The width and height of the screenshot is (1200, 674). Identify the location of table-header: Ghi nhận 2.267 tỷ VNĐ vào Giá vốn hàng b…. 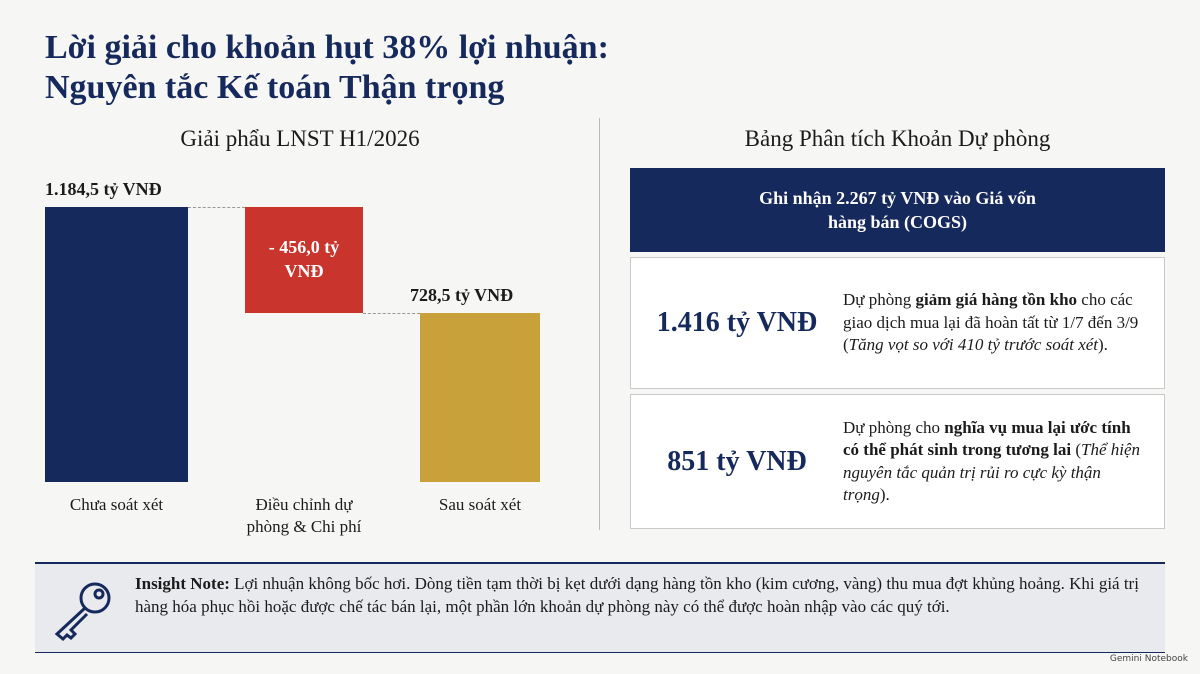
(897, 210).